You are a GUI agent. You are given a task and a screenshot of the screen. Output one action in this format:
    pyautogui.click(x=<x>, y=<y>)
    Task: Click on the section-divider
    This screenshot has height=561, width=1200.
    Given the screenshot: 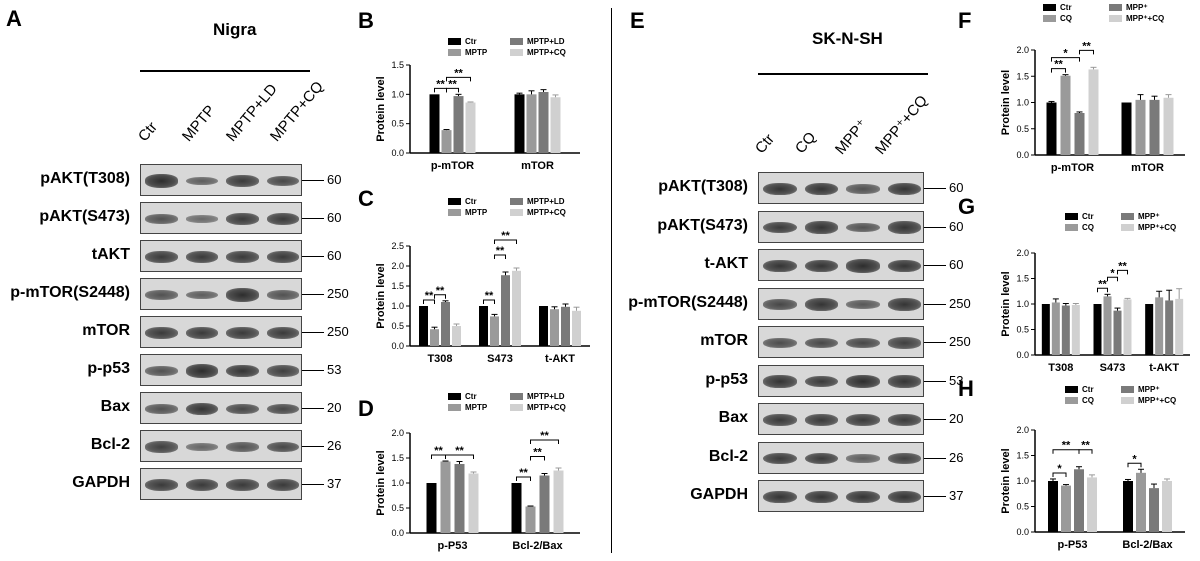 What is the action you would take?
    pyautogui.click(x=611, y=280)
    